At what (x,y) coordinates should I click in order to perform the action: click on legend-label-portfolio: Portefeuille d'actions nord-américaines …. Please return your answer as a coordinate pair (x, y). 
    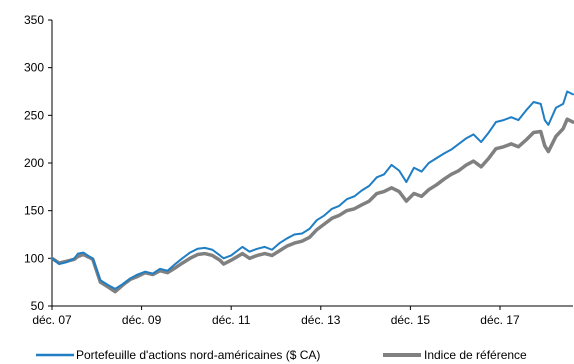
    Looking at the image, I should click on (198, 355).